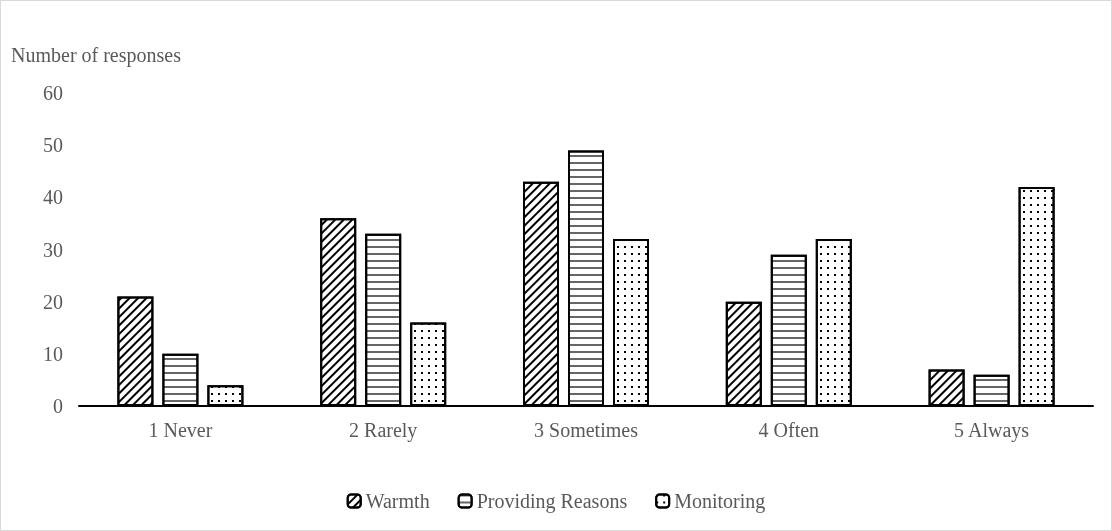 This screenshot has width=1112, height=531. Describe the element at coordinates (53, 249) in the screenshot. I see `y-tick-label: 30` at that location.